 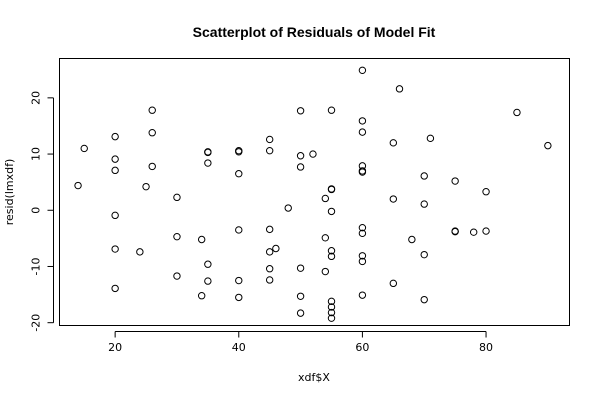 I want to click on x-tick-label: 80, so click(x=486, y=347).